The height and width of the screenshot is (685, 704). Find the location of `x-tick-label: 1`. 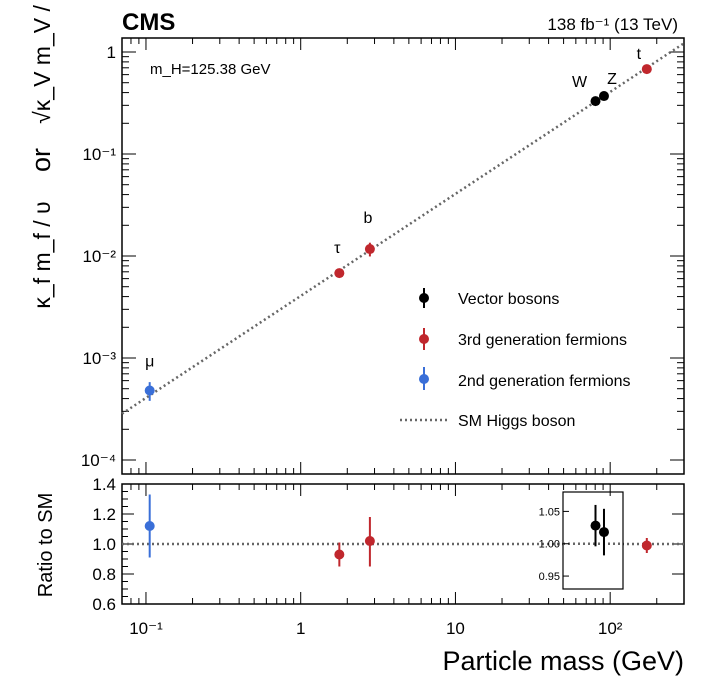

x-tick-label: 1 is located at coordinates (300, 628).